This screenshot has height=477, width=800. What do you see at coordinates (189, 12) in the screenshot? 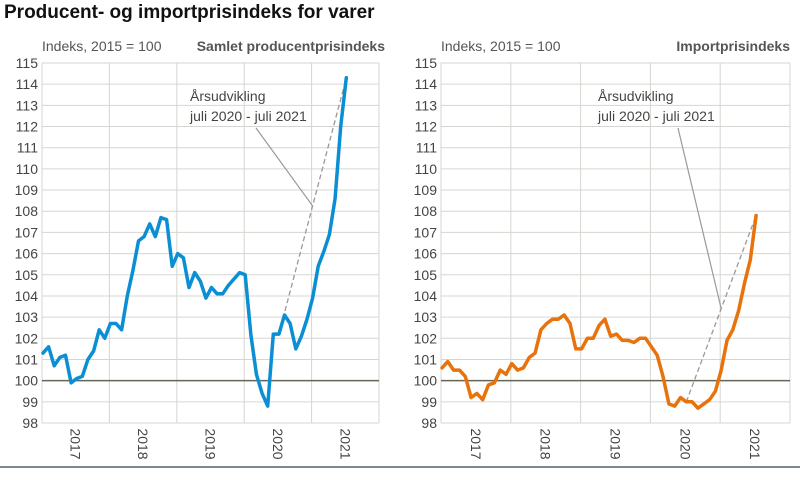
I see `page-title: Producent- og importprisindeks for varer` at bounding box center [189, 12].